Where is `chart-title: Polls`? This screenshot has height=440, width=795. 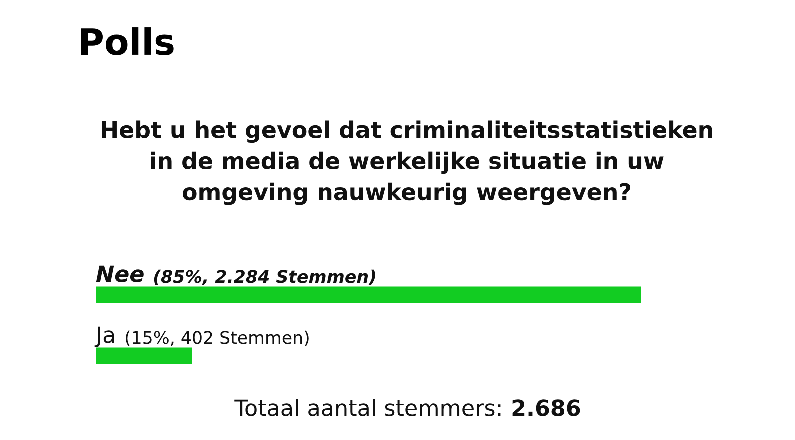
chart-title: Polls is located at coordinates (127, 42).